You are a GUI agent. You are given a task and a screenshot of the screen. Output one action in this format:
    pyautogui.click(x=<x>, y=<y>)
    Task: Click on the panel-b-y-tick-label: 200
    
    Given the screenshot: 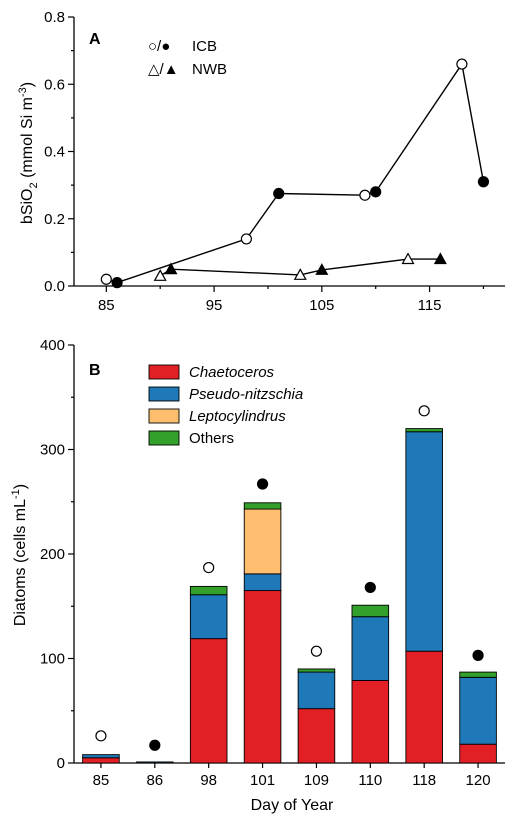 What is the action you would take?
    pyautogui.click(x=52, y=554)
    